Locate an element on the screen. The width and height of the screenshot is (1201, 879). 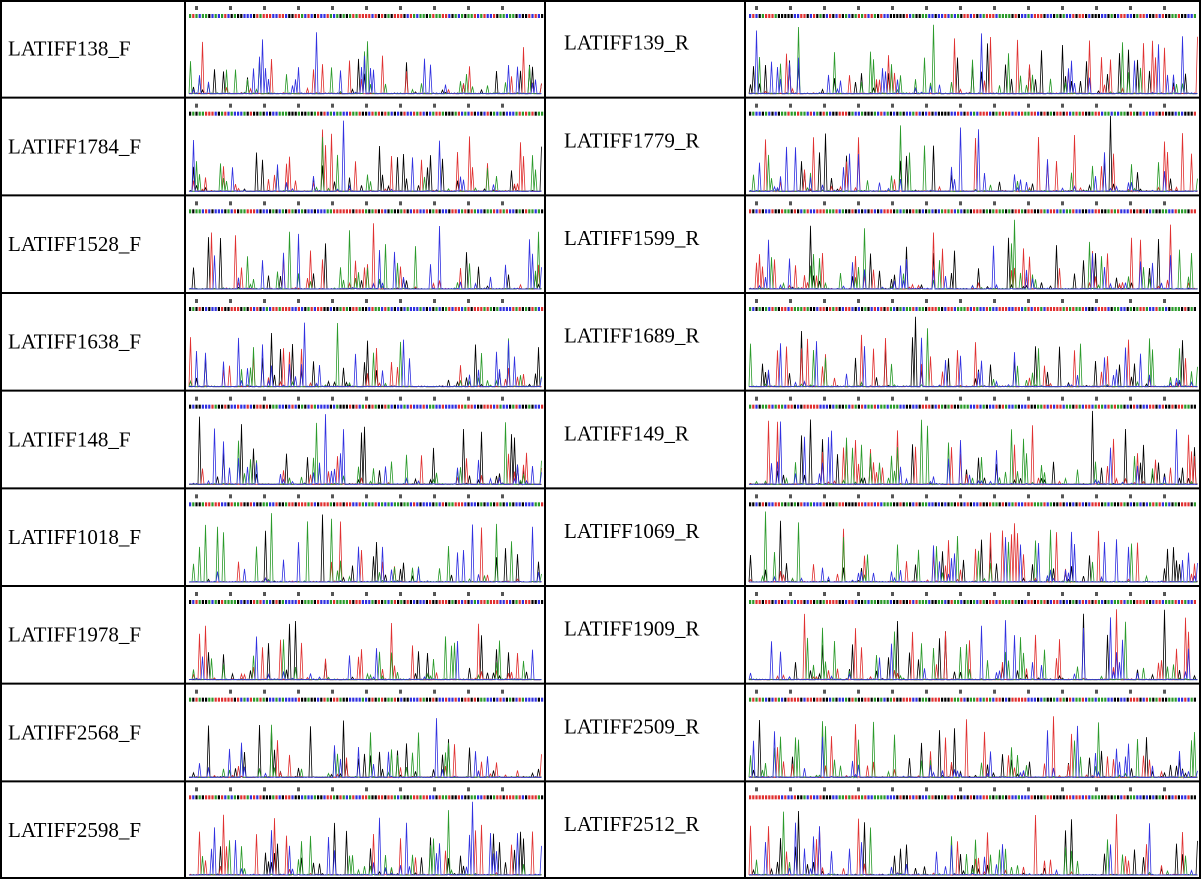
trace is located at coordinates (365, 450).